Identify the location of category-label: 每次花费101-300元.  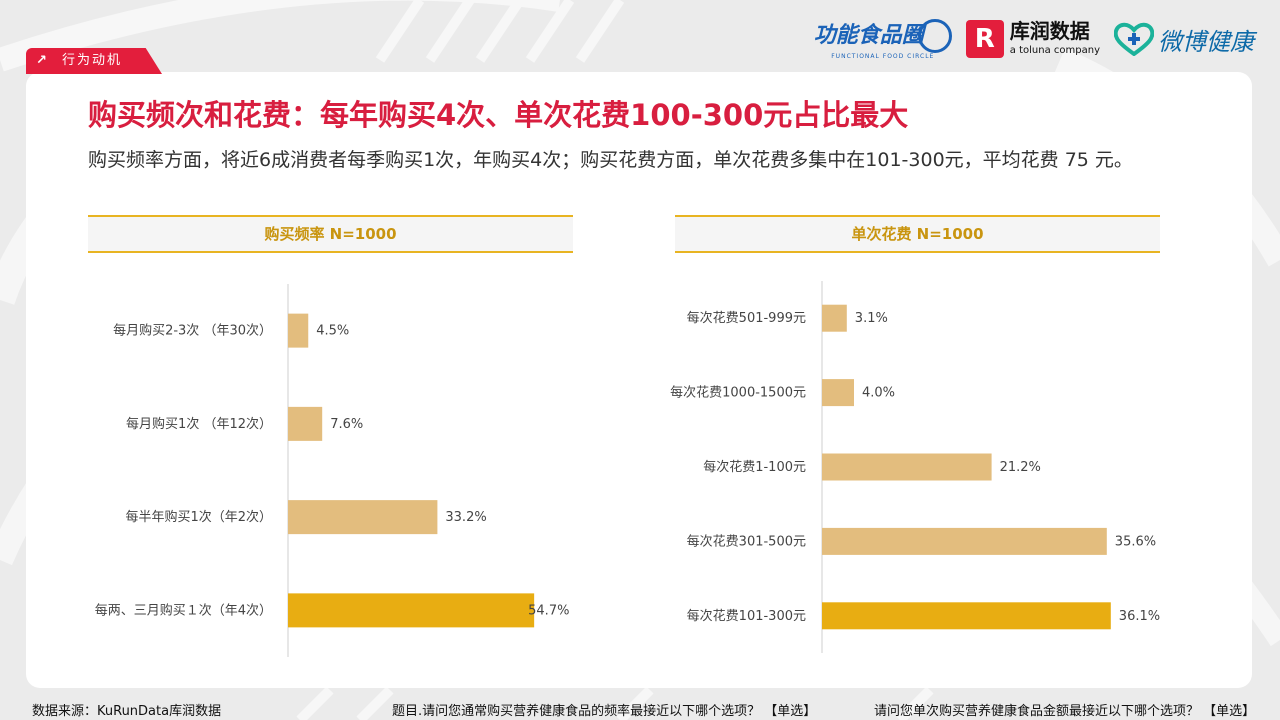
(746, 616).